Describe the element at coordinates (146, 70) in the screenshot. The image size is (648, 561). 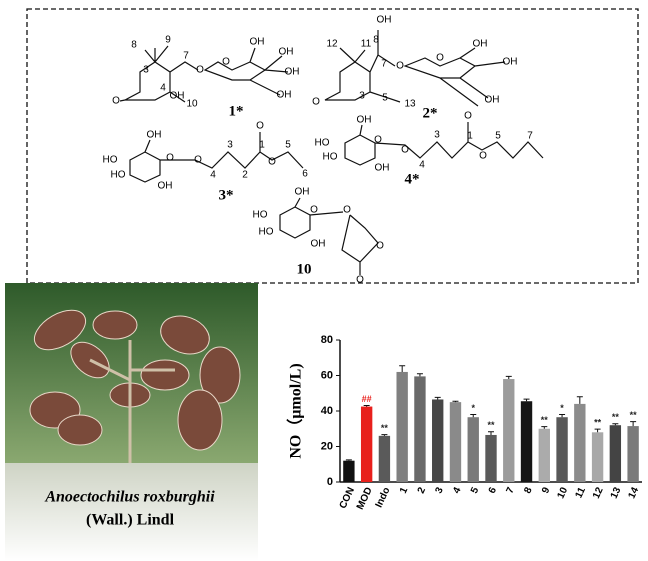
I see `atom-label: 3` at that location.